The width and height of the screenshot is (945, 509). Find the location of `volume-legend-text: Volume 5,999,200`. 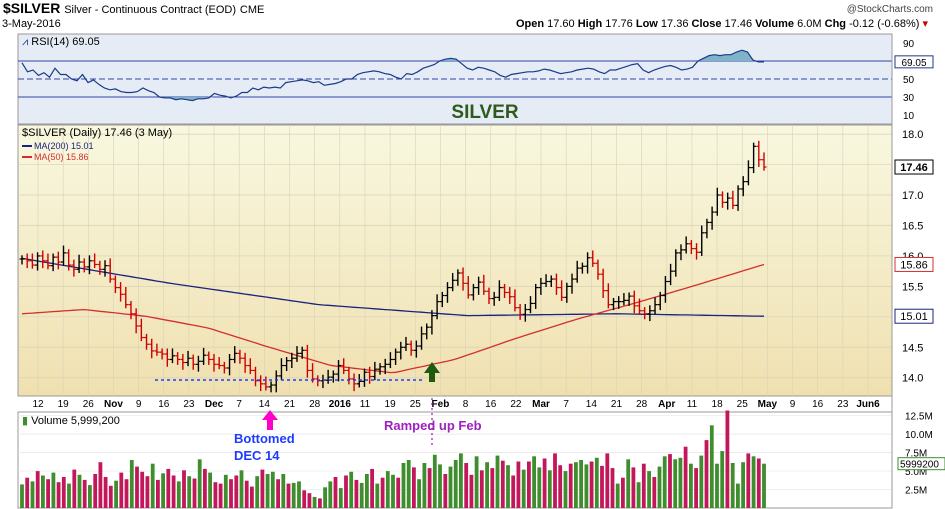

volume-legend-text: Volume 5,999,200 is located at coordinates (75, 421).